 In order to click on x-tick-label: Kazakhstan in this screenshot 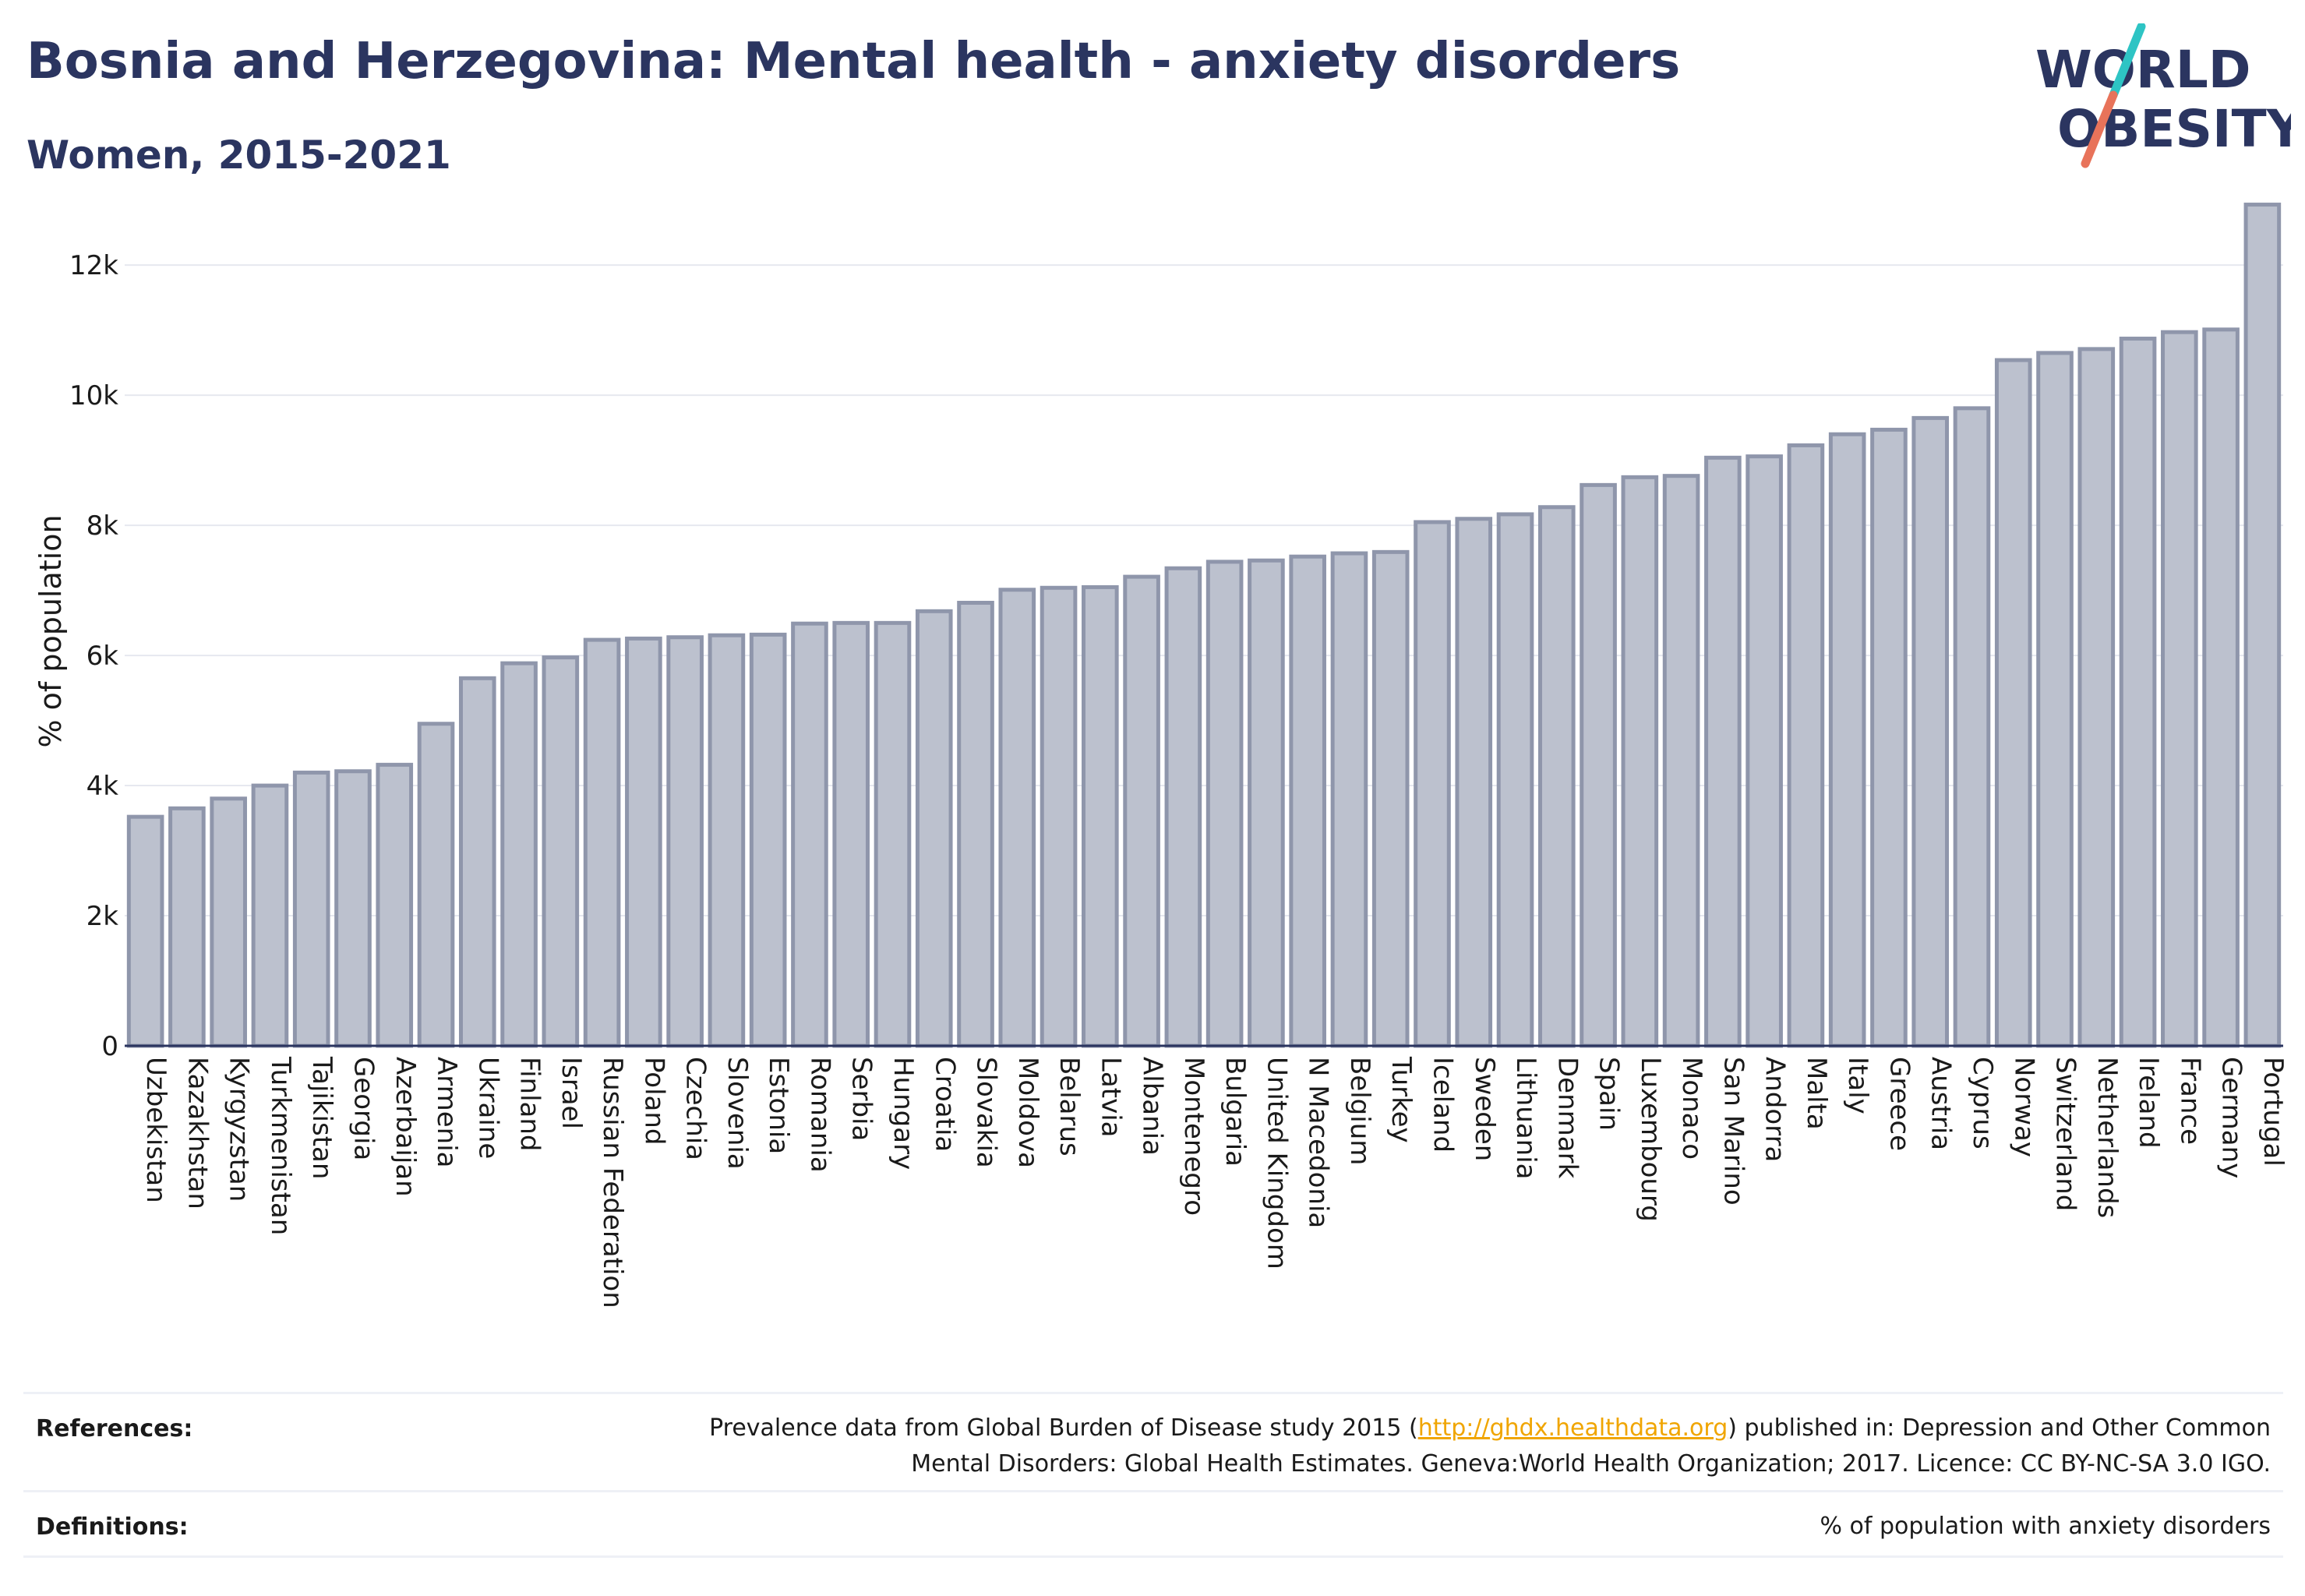, I will do `click(197, 1133)`.